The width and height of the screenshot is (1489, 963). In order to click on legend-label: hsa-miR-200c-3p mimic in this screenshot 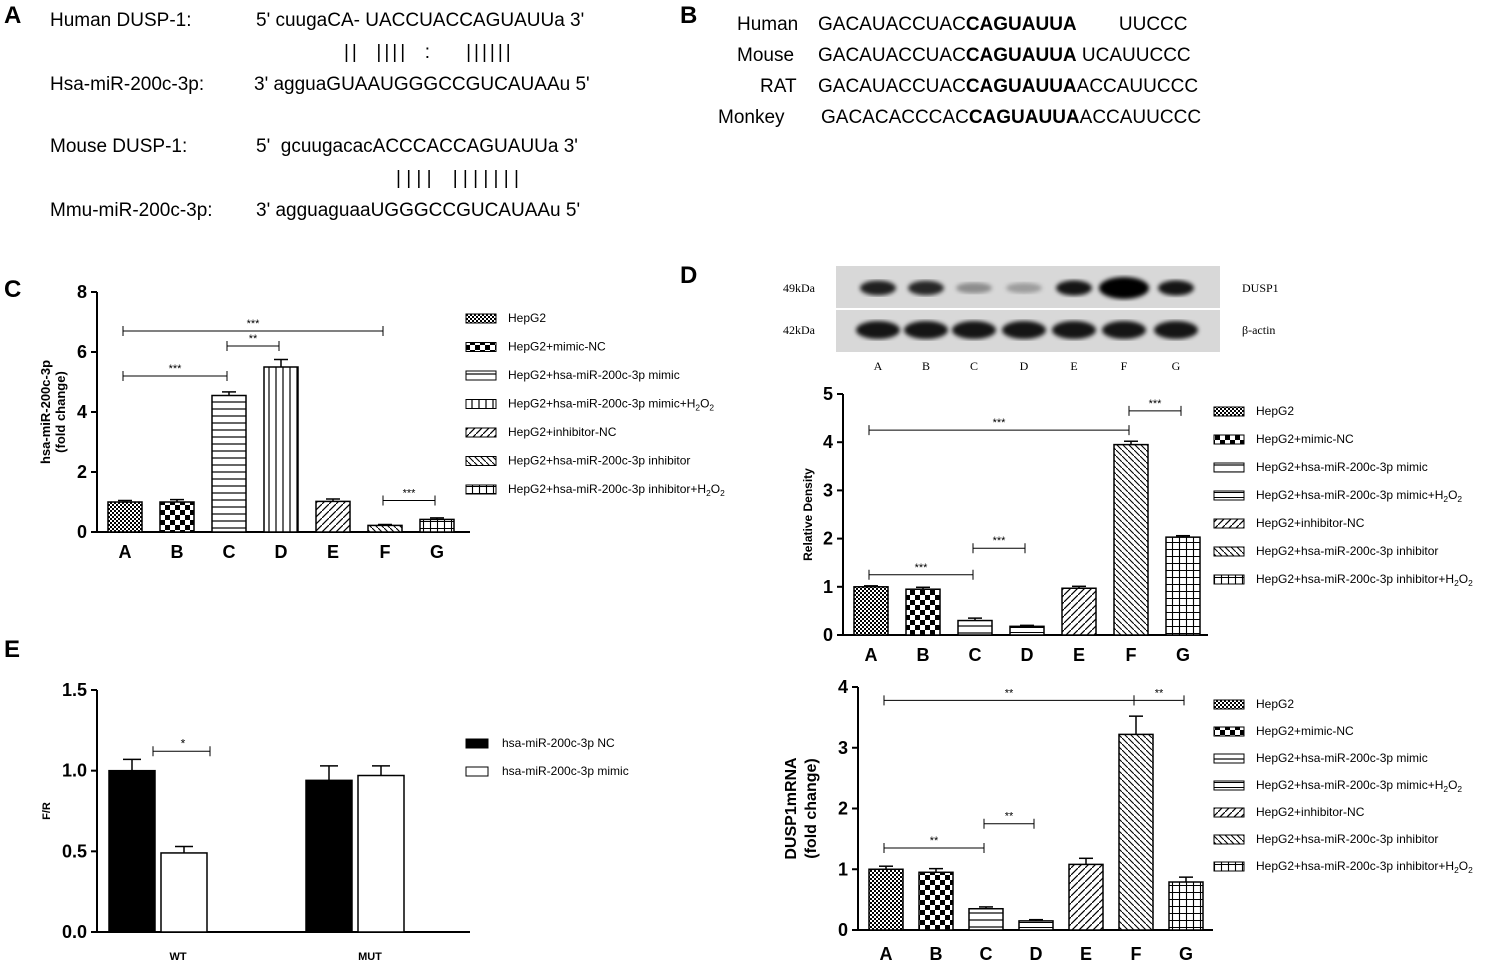, I will do `click(565, 771)`.